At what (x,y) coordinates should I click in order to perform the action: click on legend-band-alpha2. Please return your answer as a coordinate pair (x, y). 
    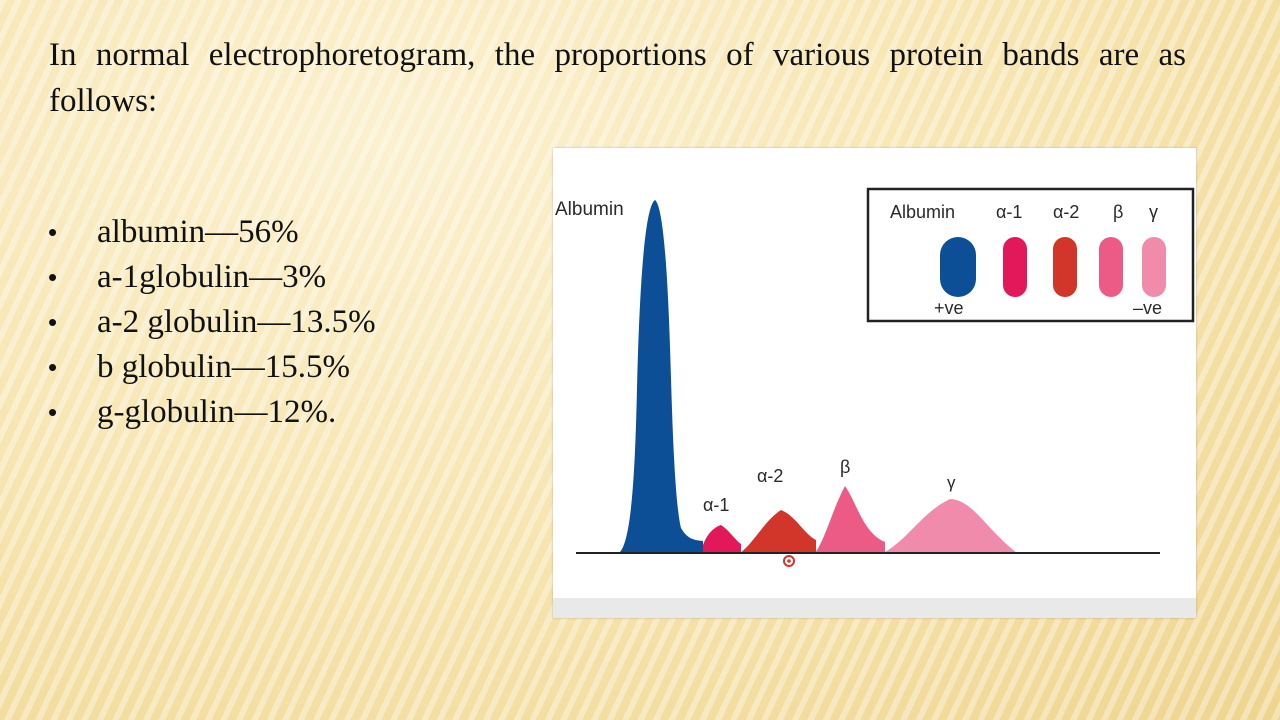
    Looking at the image, I should click on (1065, 267).